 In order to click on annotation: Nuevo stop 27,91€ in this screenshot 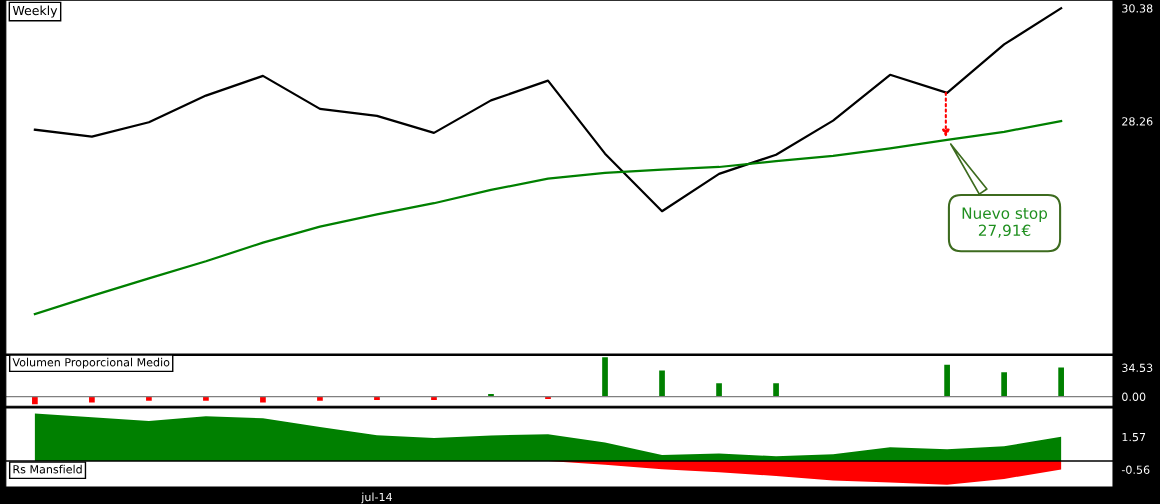, I will do `click(1005, 222)`.